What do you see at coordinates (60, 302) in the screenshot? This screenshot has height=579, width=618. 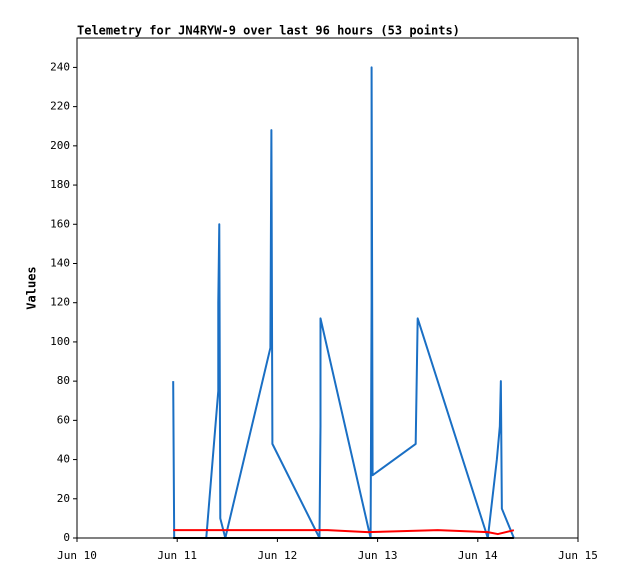 I see `y-tick-label: 120` at bounding box center [60, 302].